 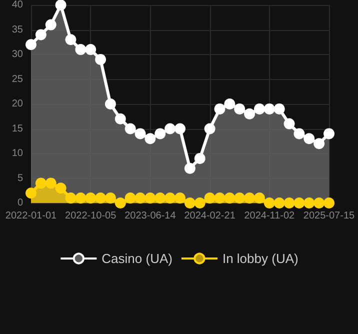 I want to click on y-tick-label: 0, so click(x=20, y=203).